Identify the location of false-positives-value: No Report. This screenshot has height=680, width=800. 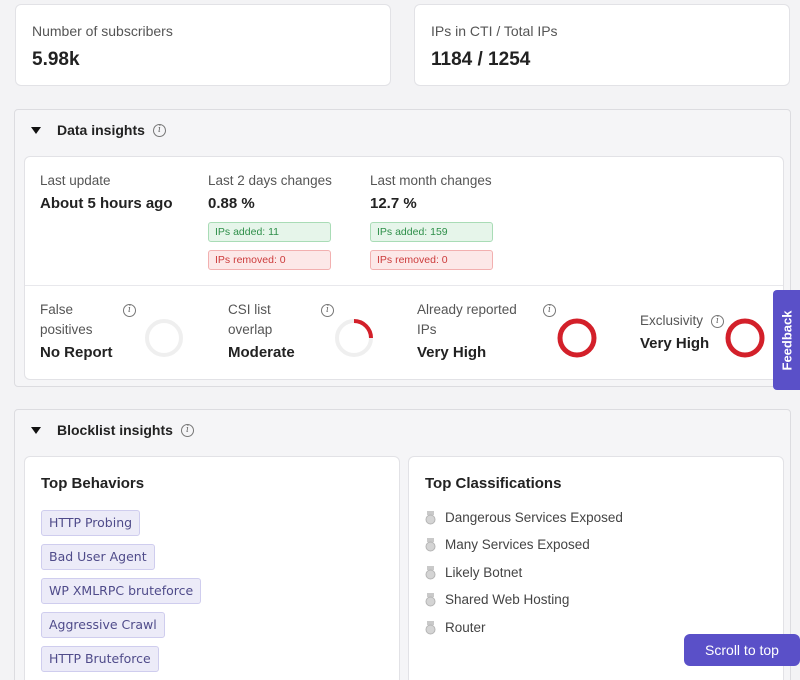
(76, 352).